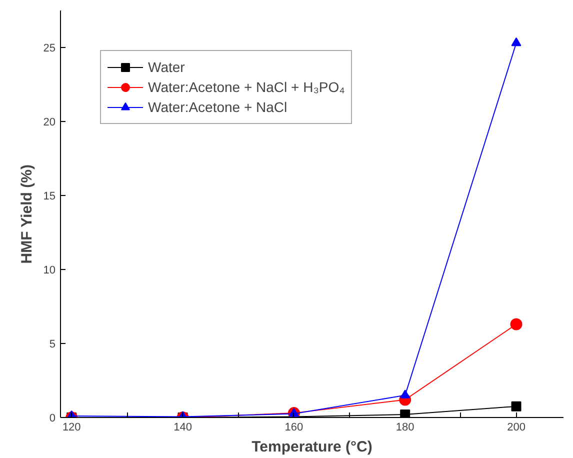 The image size is (573, 458). I want to click on y-tick-label: 10, so click(49, 270).